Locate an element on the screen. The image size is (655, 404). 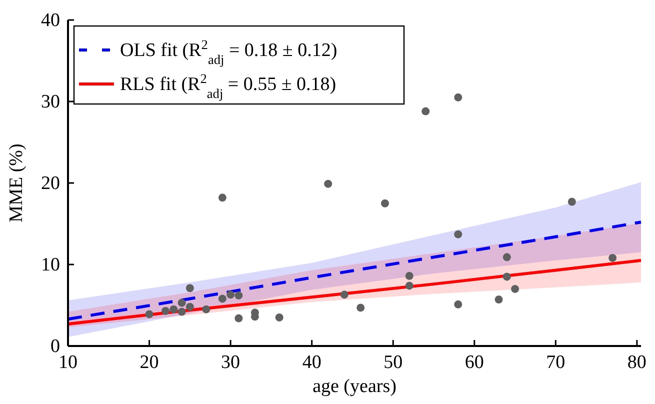
y-tick-label: 10 is located at coordinates (50, 265).